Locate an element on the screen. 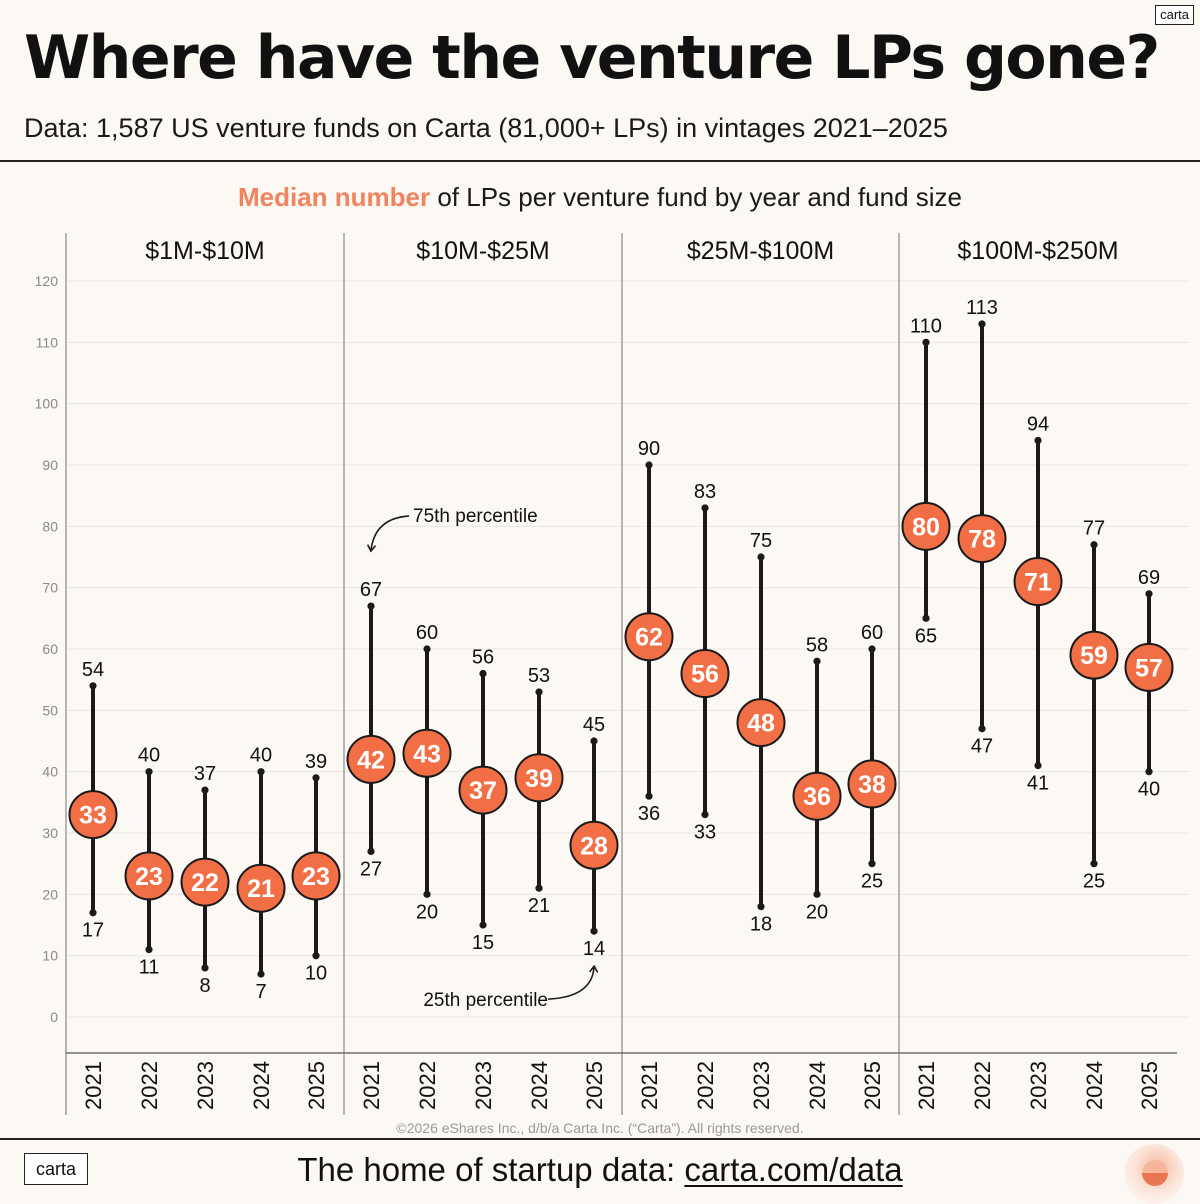 The height and width of the screenshot is (1204, 1200). header-divider is located at coordinates (600, 161).